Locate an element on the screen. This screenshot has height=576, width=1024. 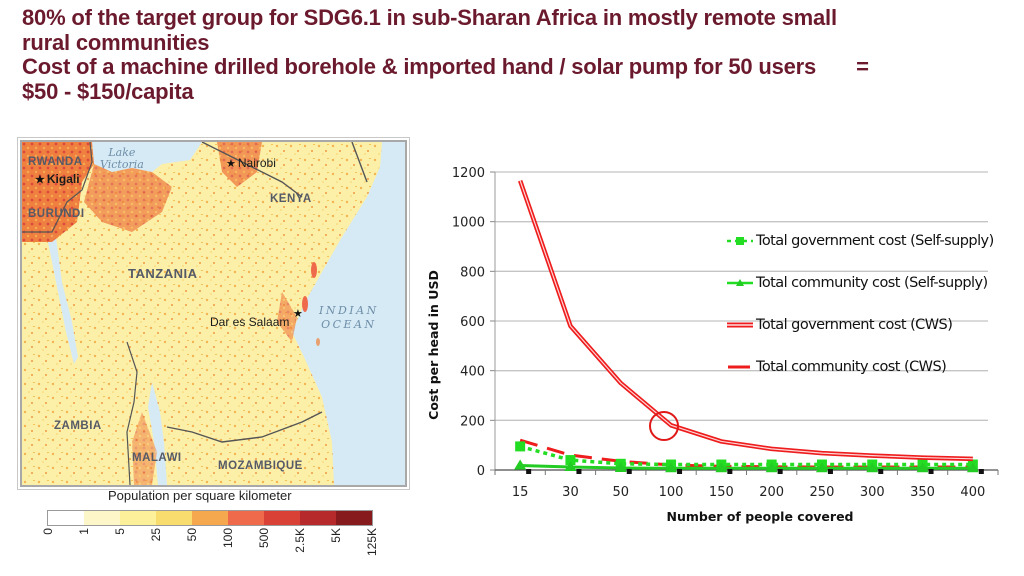
map-label-lake-line-2: Victoria is located at coordinates (122, 164).